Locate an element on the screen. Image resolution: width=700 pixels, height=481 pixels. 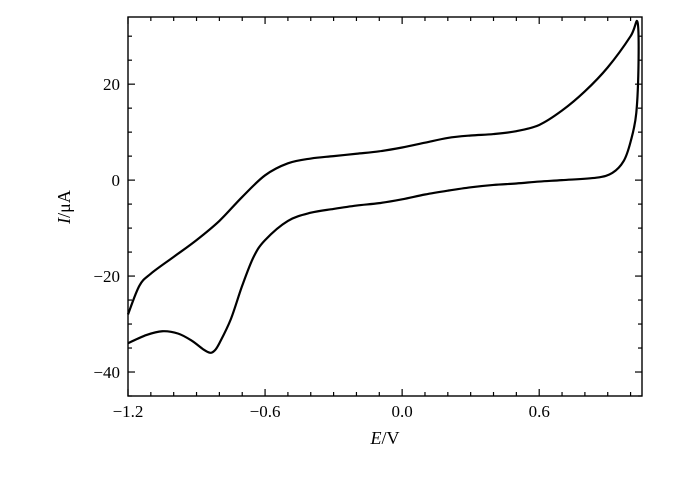
x-axis-label: E/V is located at coordinates (384, 438).